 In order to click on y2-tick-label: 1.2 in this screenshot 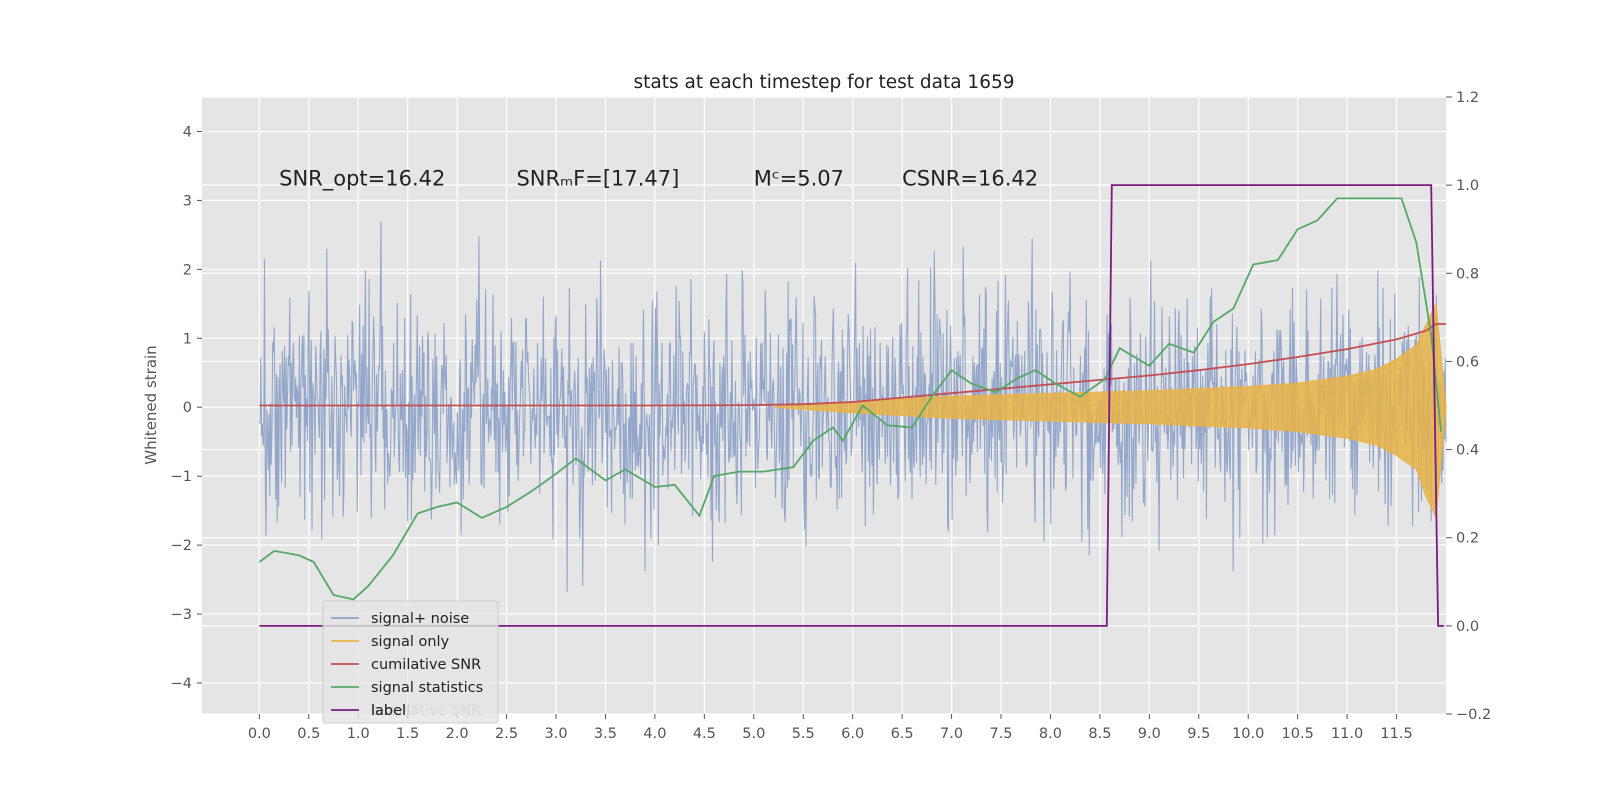, I will do `click(1467, 98)`.